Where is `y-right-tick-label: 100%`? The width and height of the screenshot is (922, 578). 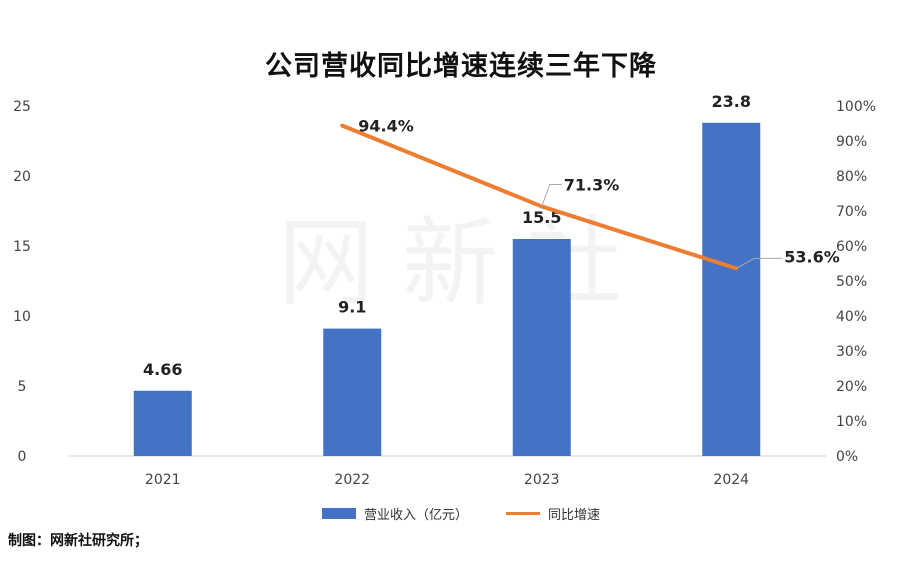 y-right-tick-label: 100% is located at coordinates (856, 107).